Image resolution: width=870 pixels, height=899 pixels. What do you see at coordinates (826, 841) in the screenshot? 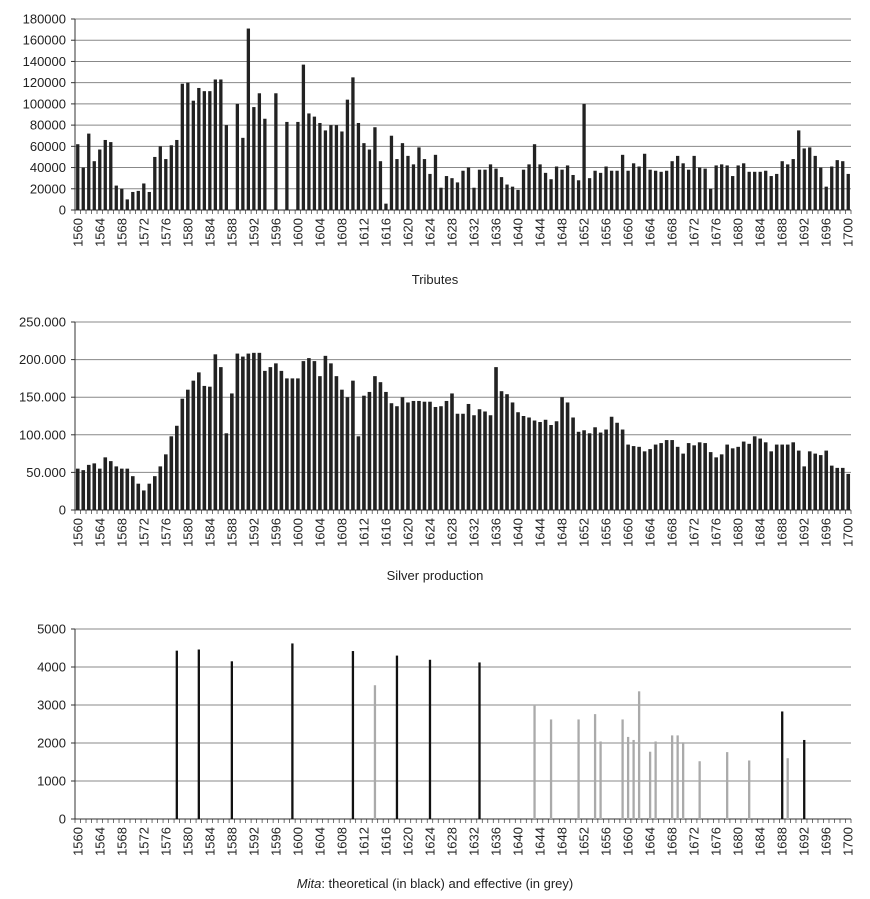
I see `x-tick-label: 1696` at bounding box center [826, 841].